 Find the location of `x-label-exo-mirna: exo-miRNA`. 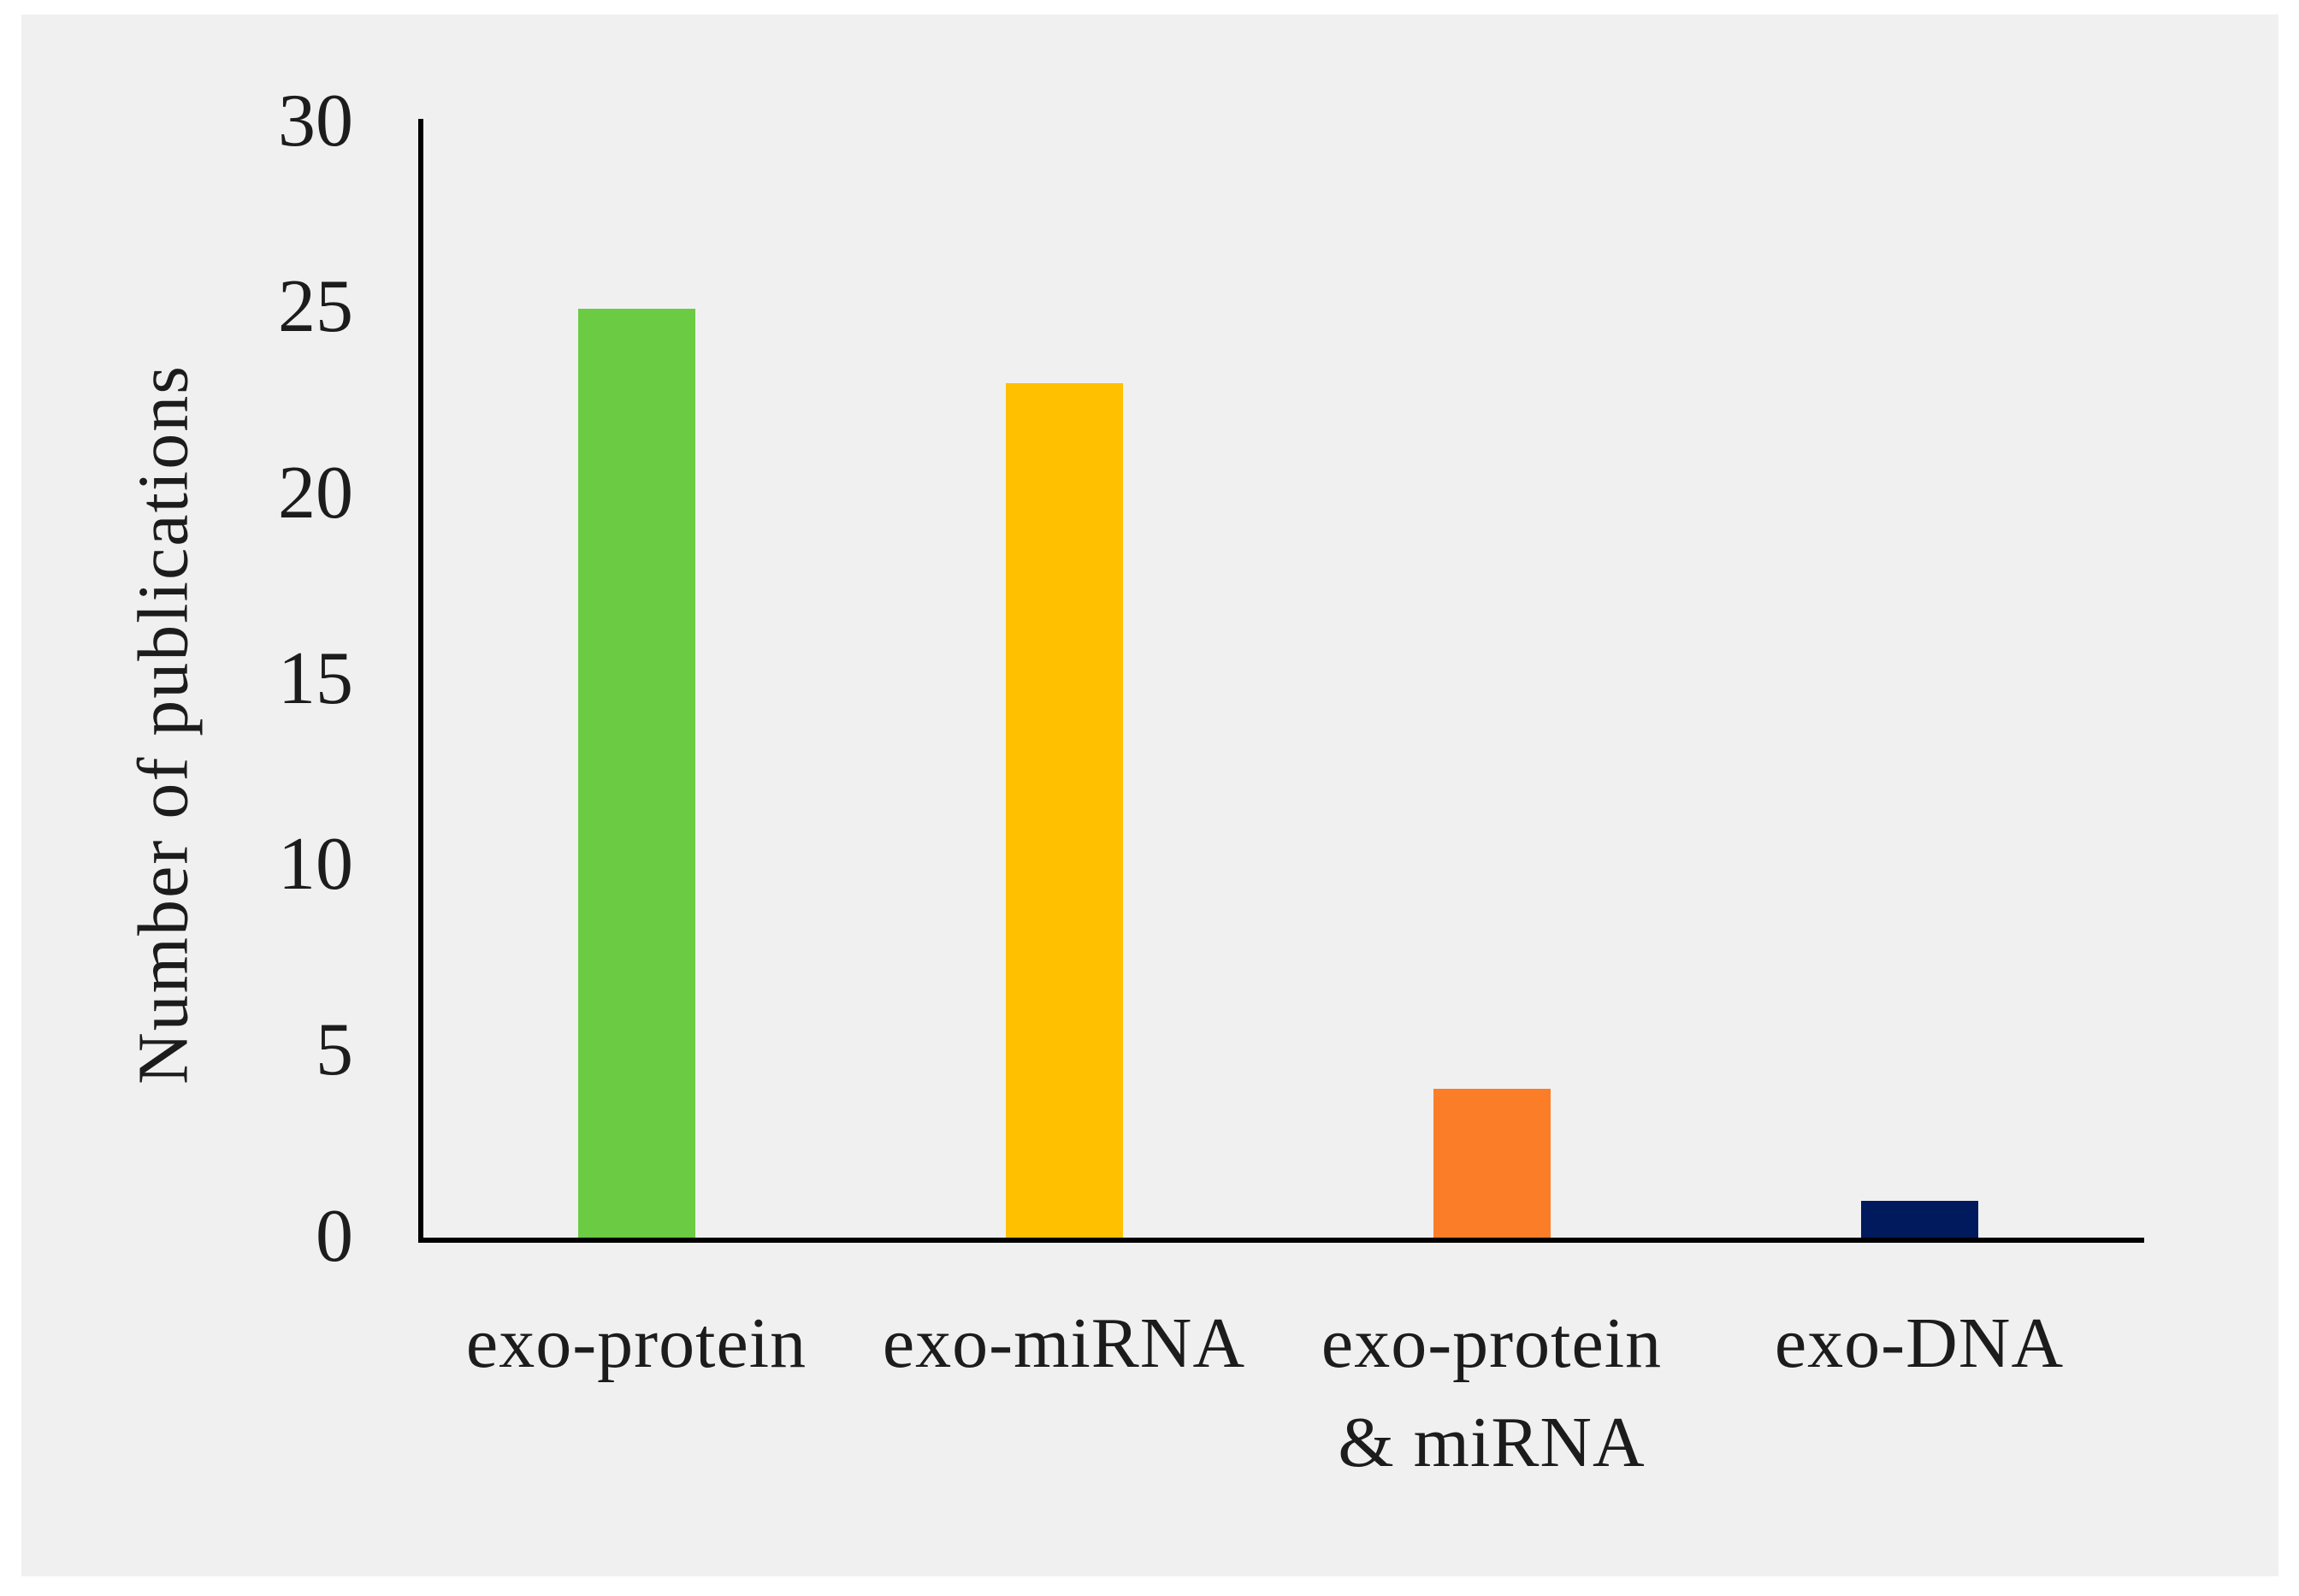

x-label-exo-mirna: exo-miRNA is located at coordinates (1063, 1343).